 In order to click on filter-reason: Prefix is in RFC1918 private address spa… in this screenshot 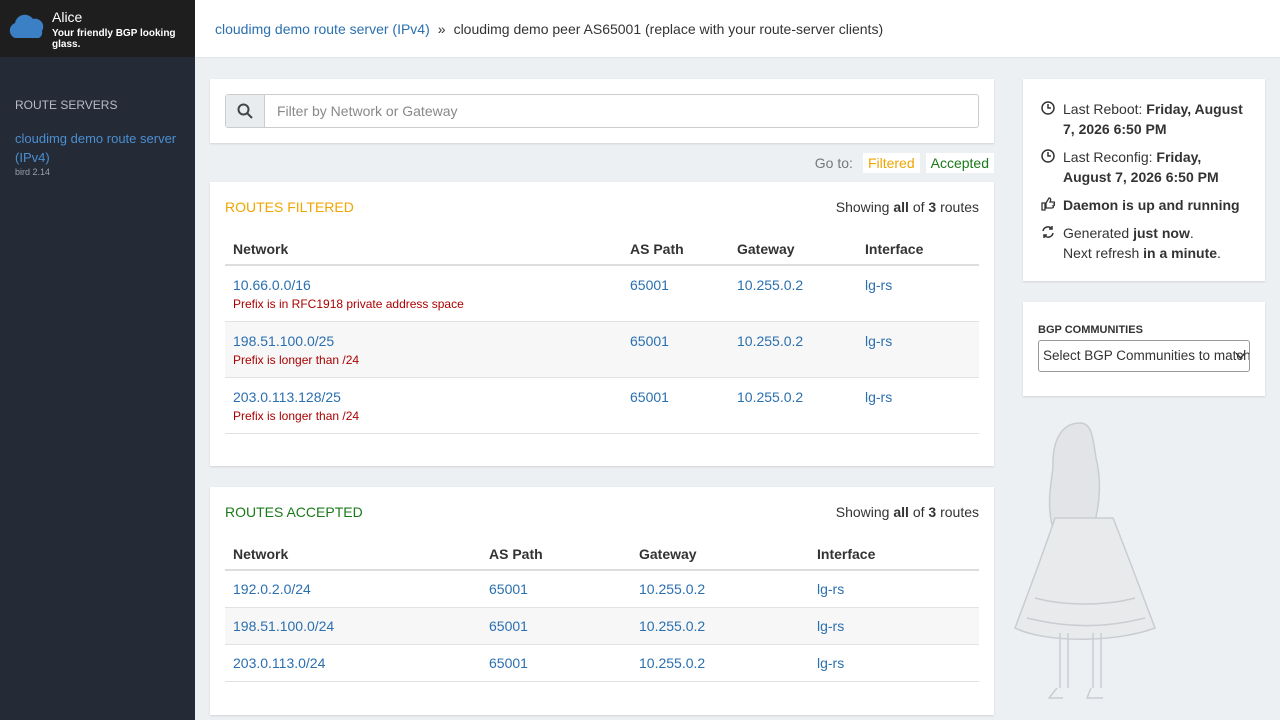, I will do `click(348, 304)`.